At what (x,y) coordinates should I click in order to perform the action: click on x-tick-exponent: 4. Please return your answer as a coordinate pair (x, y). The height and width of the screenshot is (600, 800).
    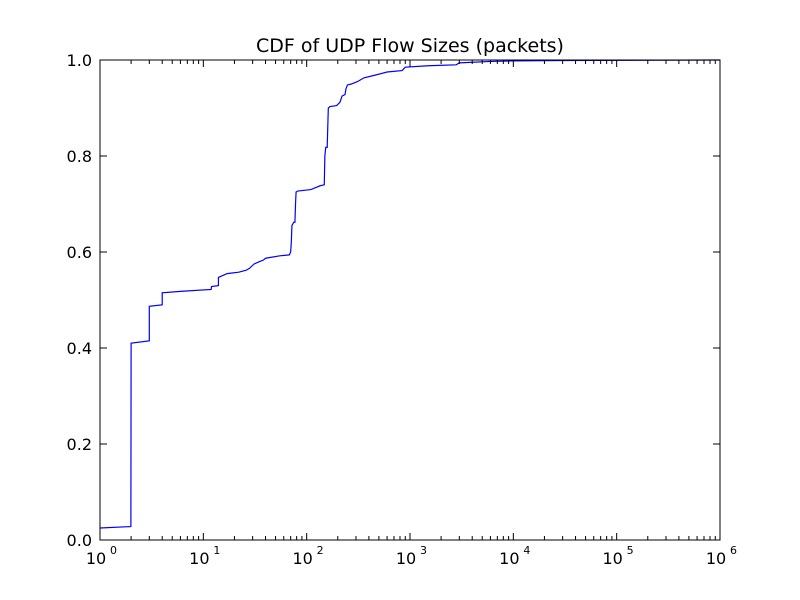
    Looking at the image, I should click on (526, 550).